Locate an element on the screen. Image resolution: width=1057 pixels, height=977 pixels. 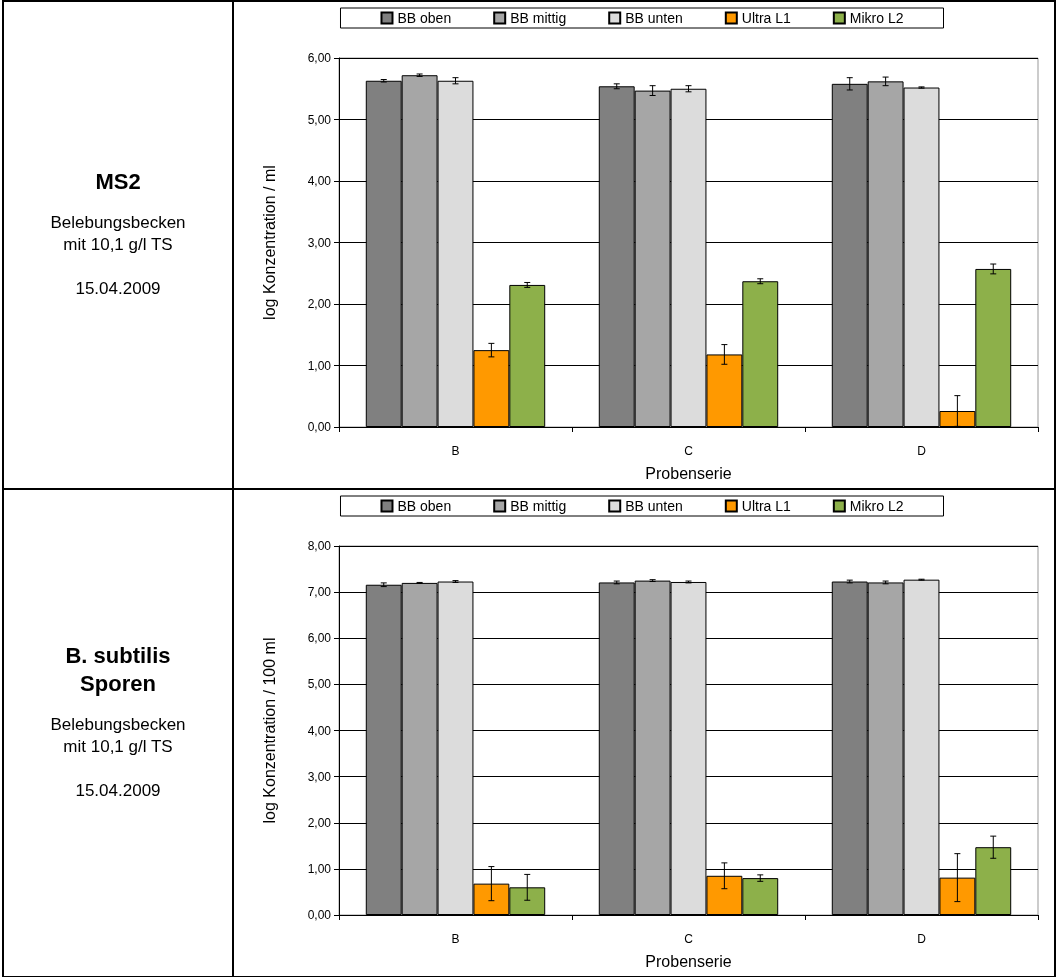
y-tick-label: 8,00 is located at coordinates (319, 546).